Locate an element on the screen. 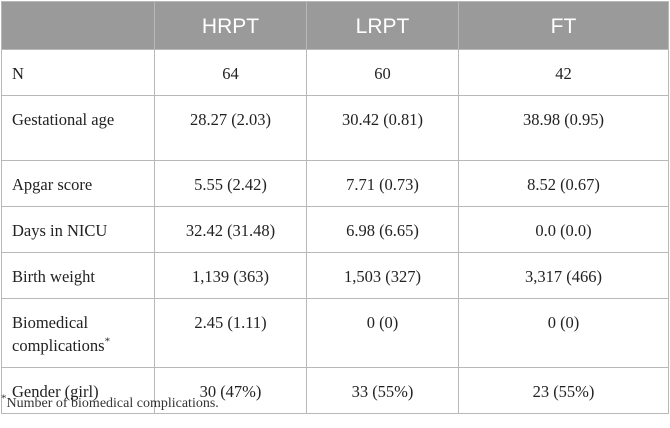 This screenshot has height=428, width=670. table-row: Gender (girl) 30 (47%) 33 (55%) 23 (55%) is located at coordinates (335, 390).